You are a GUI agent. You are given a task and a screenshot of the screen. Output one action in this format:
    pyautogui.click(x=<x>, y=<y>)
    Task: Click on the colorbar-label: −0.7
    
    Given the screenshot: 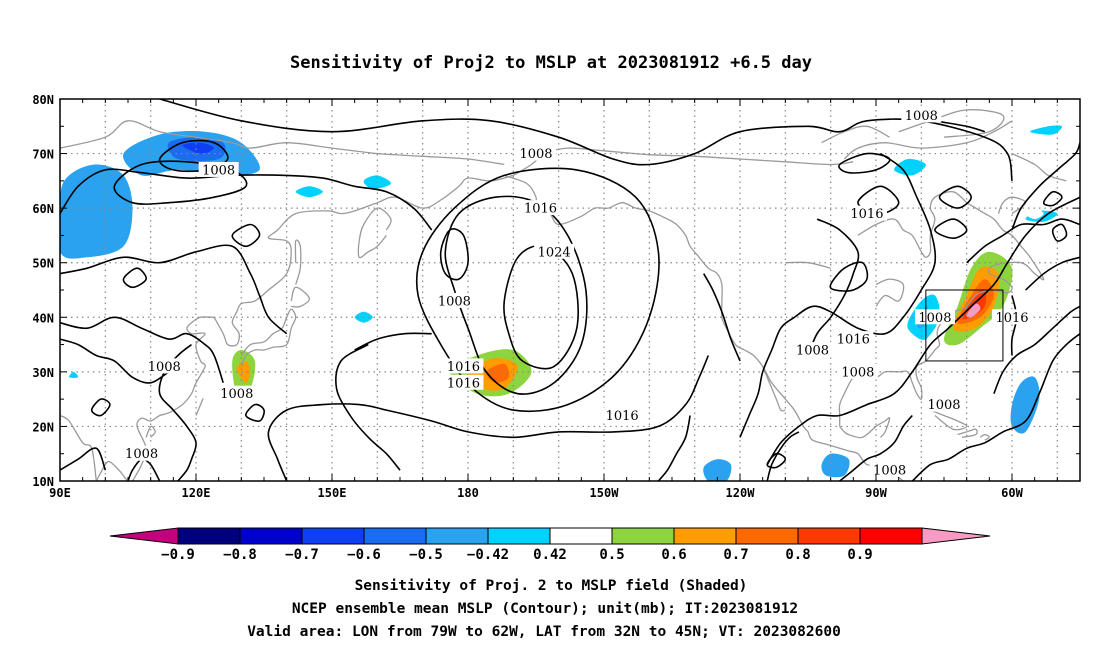 What is the action you would take?
    pyautogui.click(x=302, y=555)
    